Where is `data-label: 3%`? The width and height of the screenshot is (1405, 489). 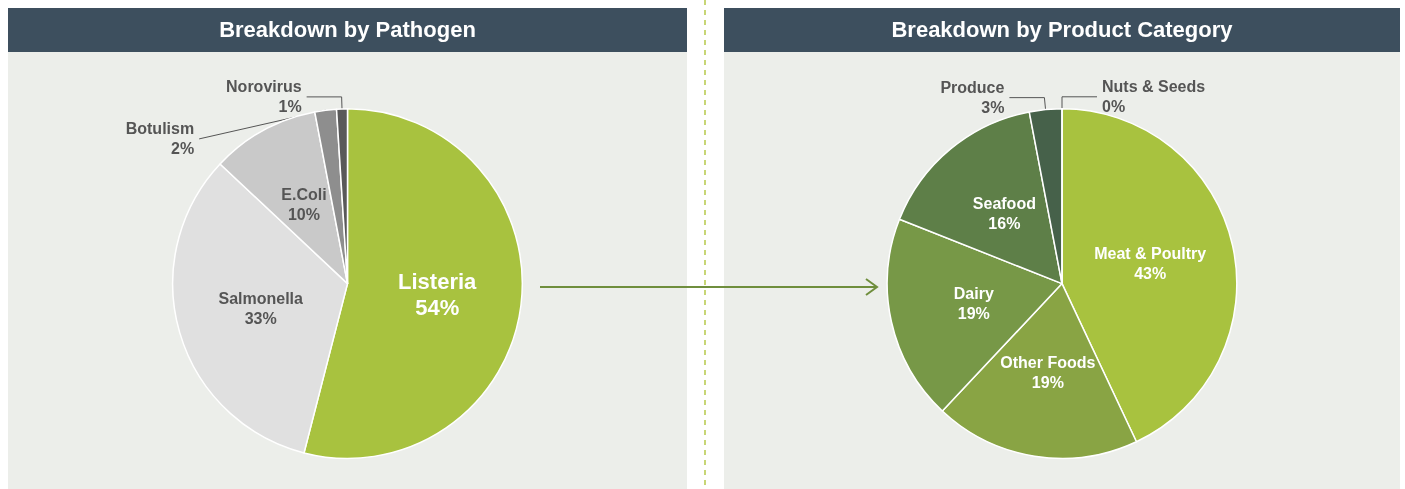
data-label: 3% is located at coordinates (993, 108).